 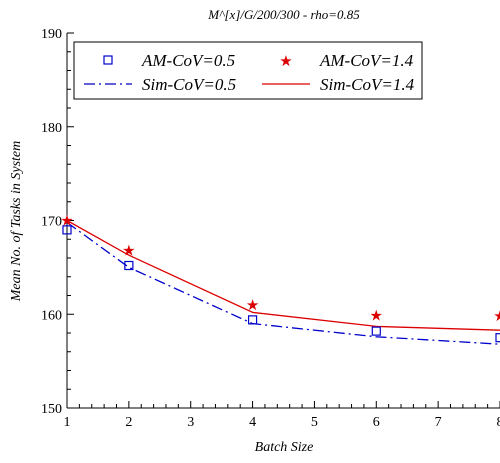 I want to click on x-tick-label: 1, so click(x=67, y=422).